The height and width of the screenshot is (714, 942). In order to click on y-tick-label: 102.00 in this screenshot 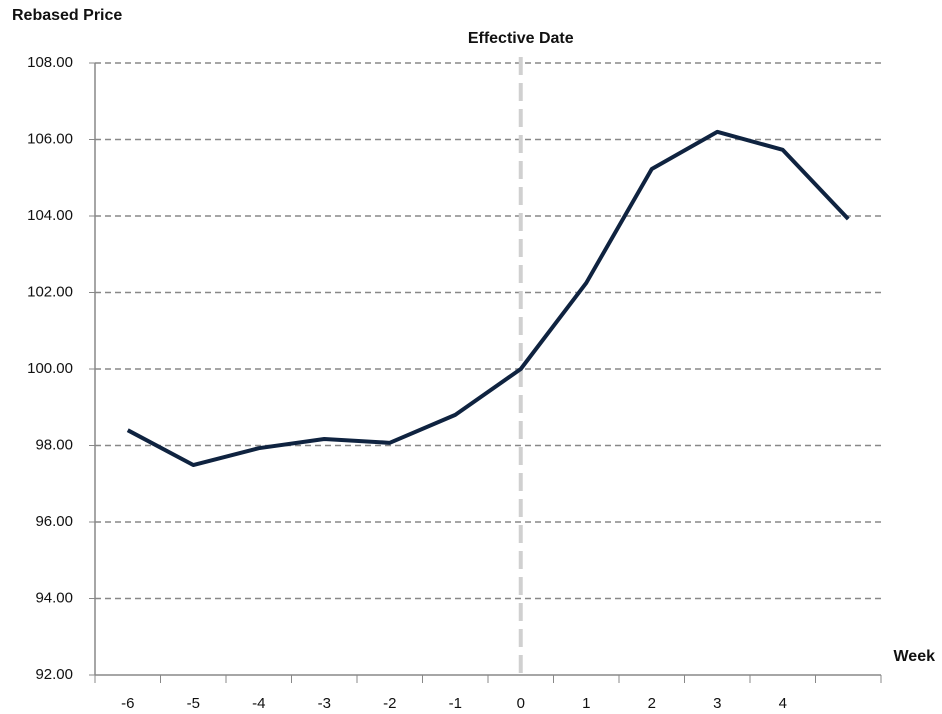, I will do `click(50, 291)`.